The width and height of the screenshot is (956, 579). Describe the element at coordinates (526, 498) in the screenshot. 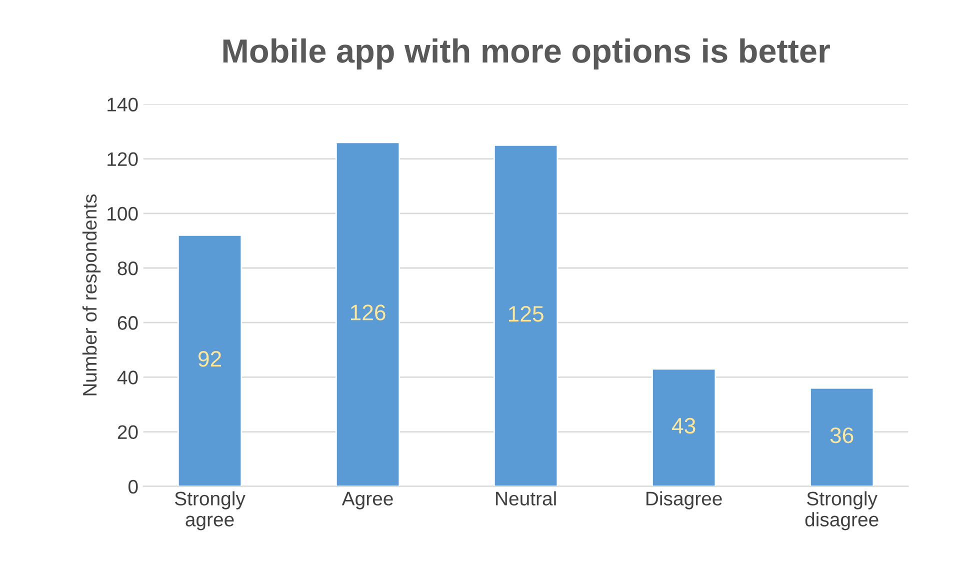

I see `x-tick-label: Neutral` at that location.